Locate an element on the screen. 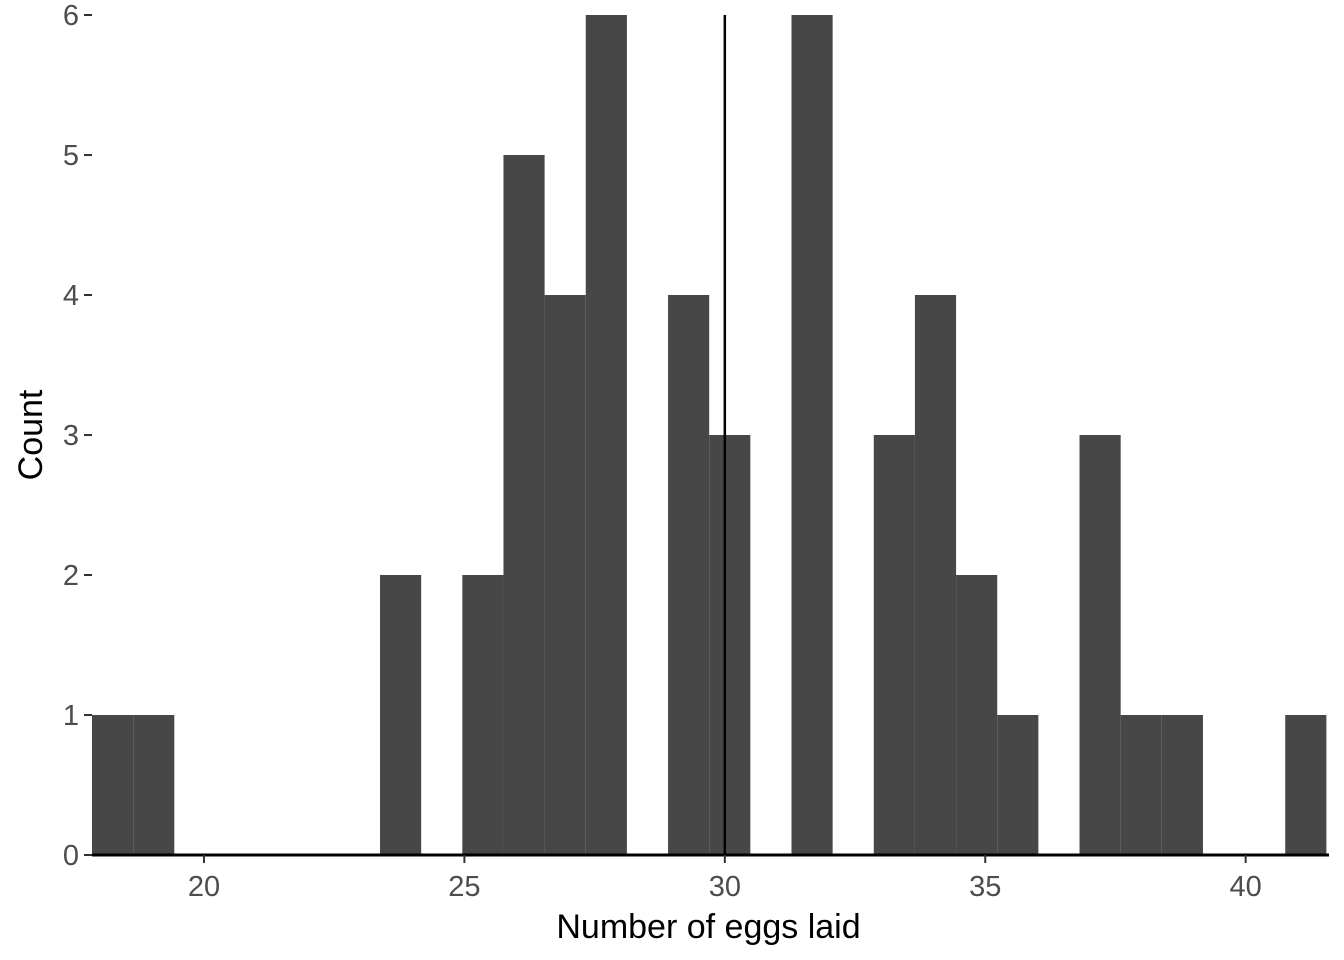  y-tick-label: 0 is located at coordinates (71, 856).